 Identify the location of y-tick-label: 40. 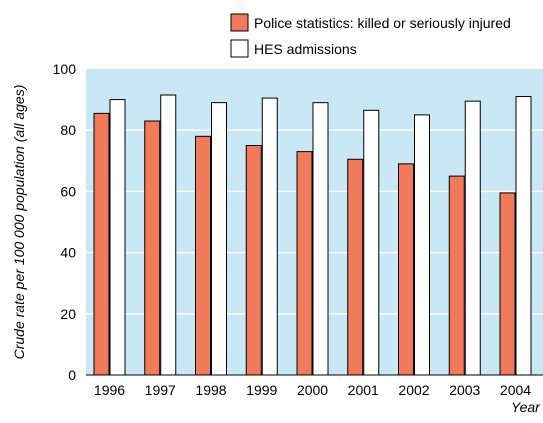
(68, 253).